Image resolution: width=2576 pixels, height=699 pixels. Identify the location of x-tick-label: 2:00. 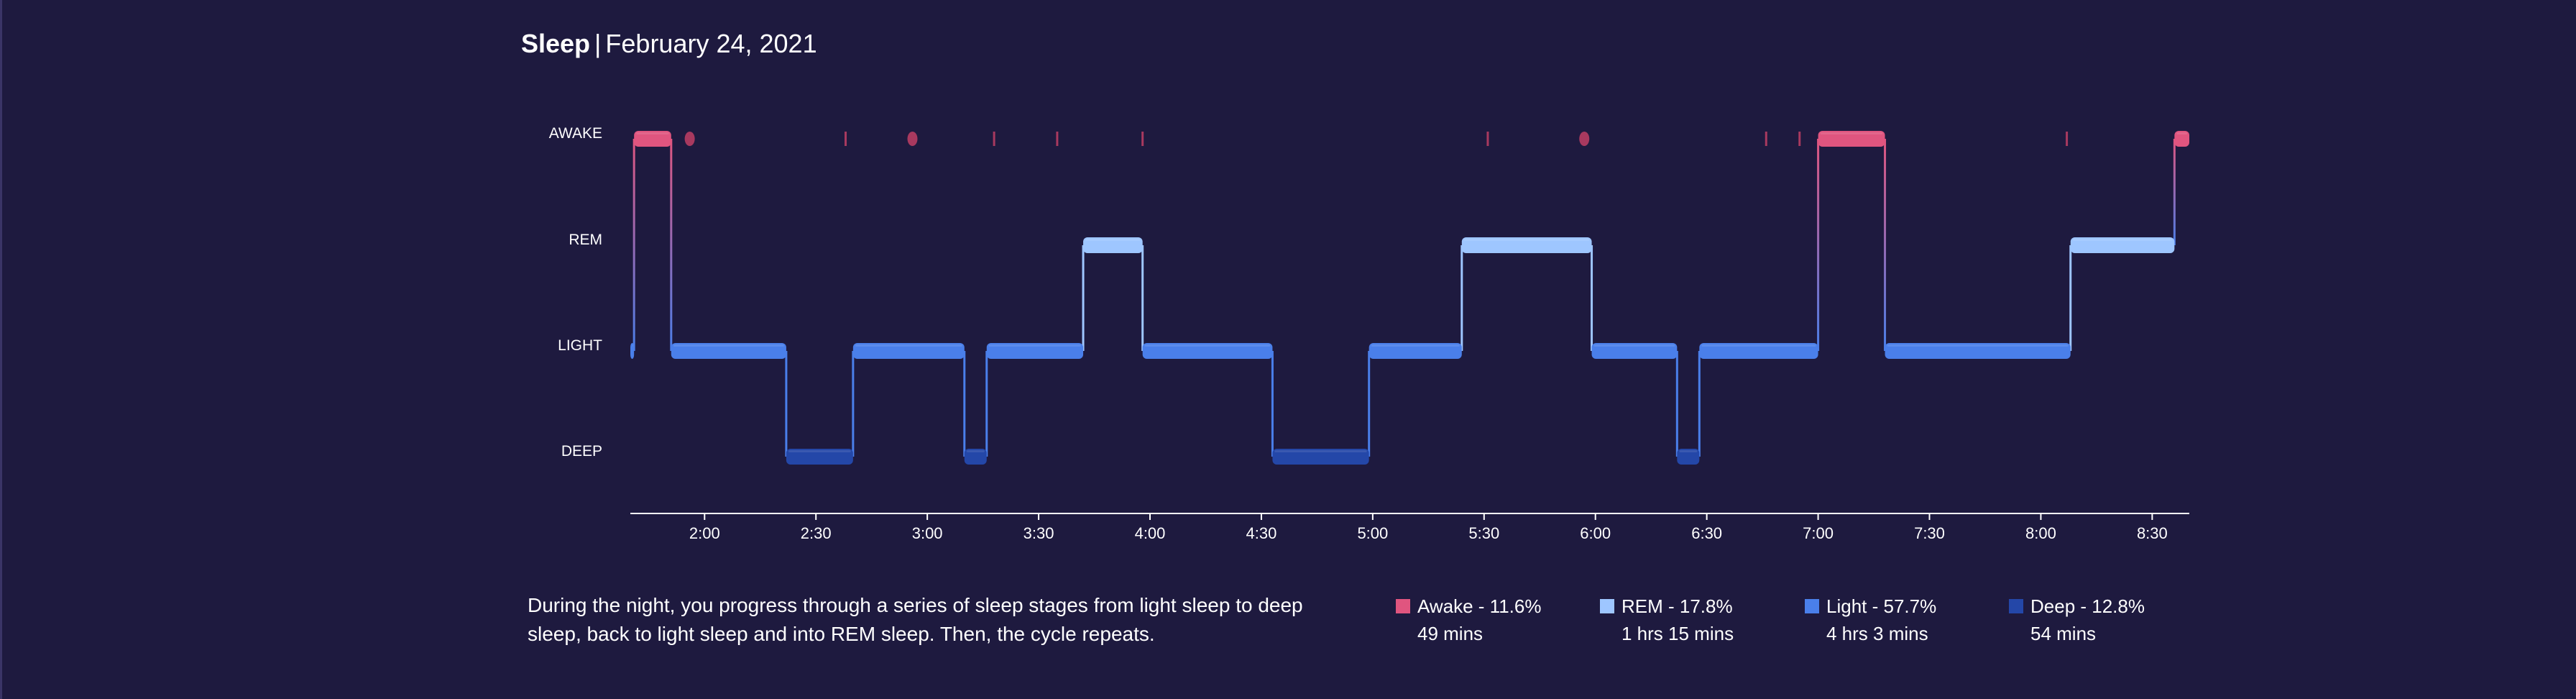
(704, 533).